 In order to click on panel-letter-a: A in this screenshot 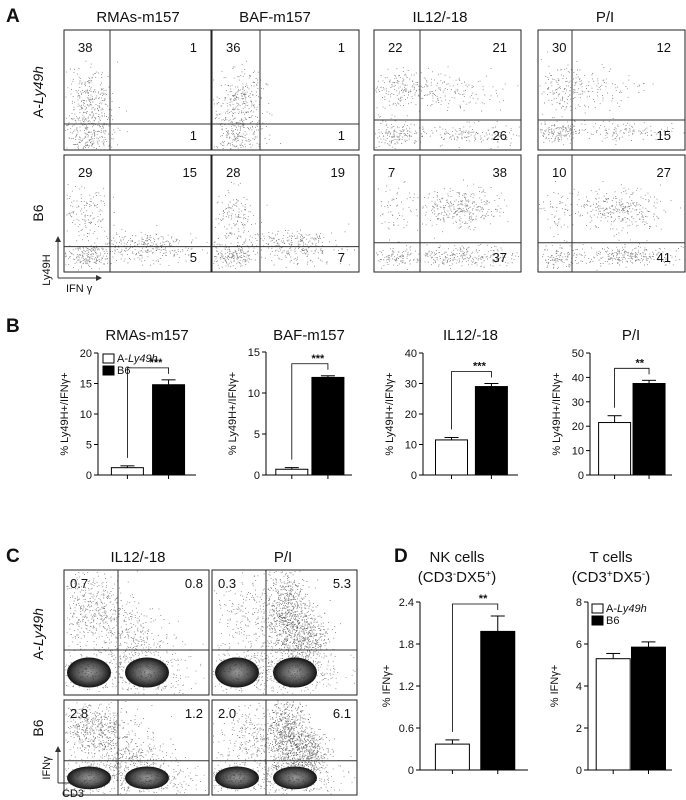, I will do `click(13, 16)`.